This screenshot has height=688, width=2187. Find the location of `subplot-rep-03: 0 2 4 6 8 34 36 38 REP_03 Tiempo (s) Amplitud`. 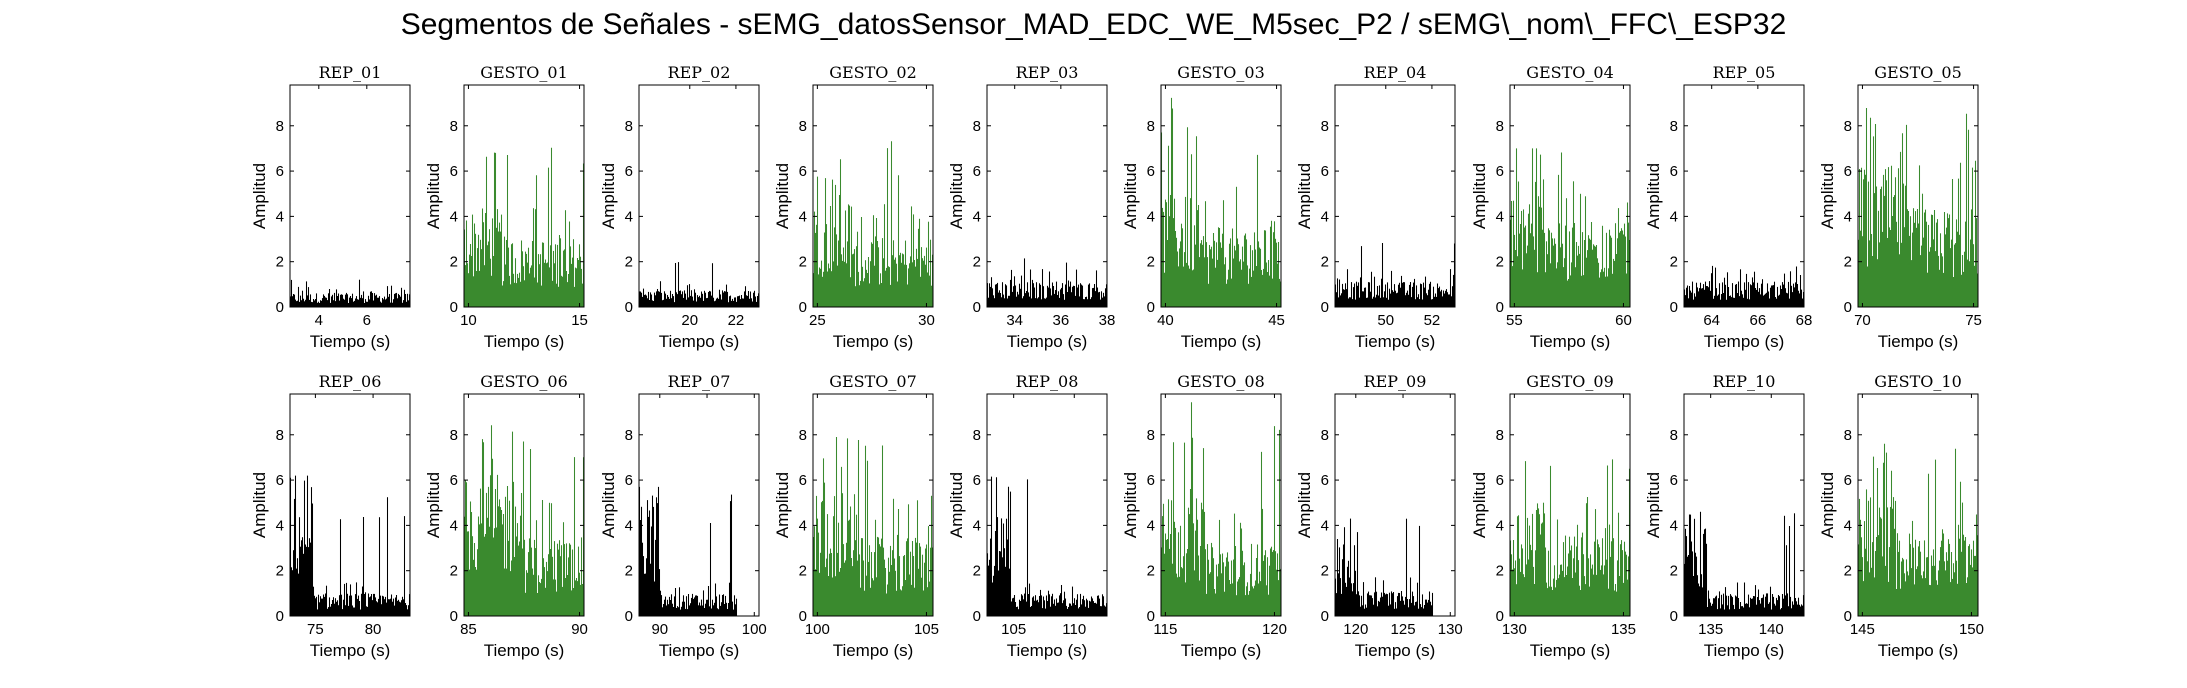

subplot-rep-03: 0 2 4 6 8 34 36 38 REP_03 Tiempo (s) Amplitud is located at coordinates (1031, 207).